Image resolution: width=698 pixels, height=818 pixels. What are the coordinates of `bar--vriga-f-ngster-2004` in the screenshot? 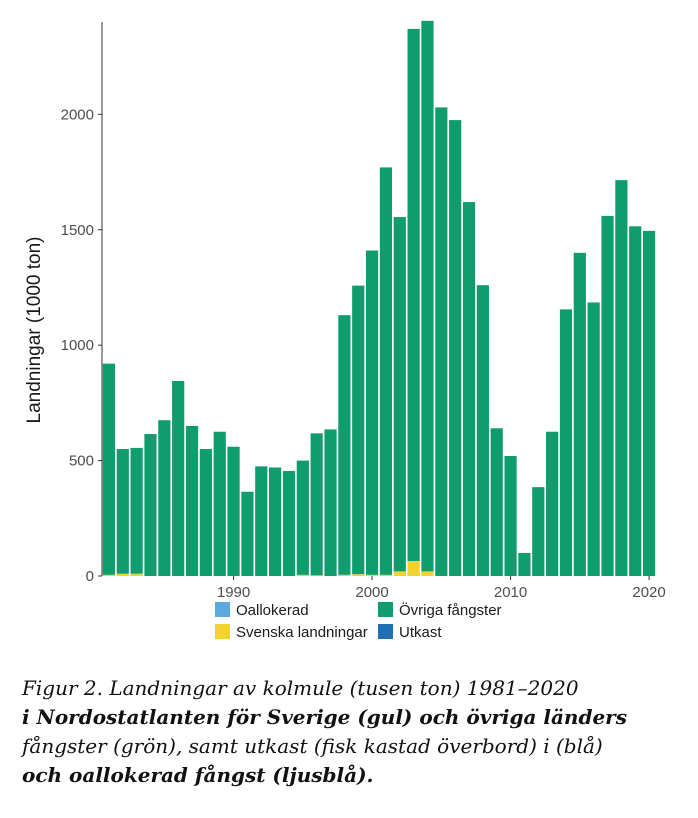 It's located at (427, 296).